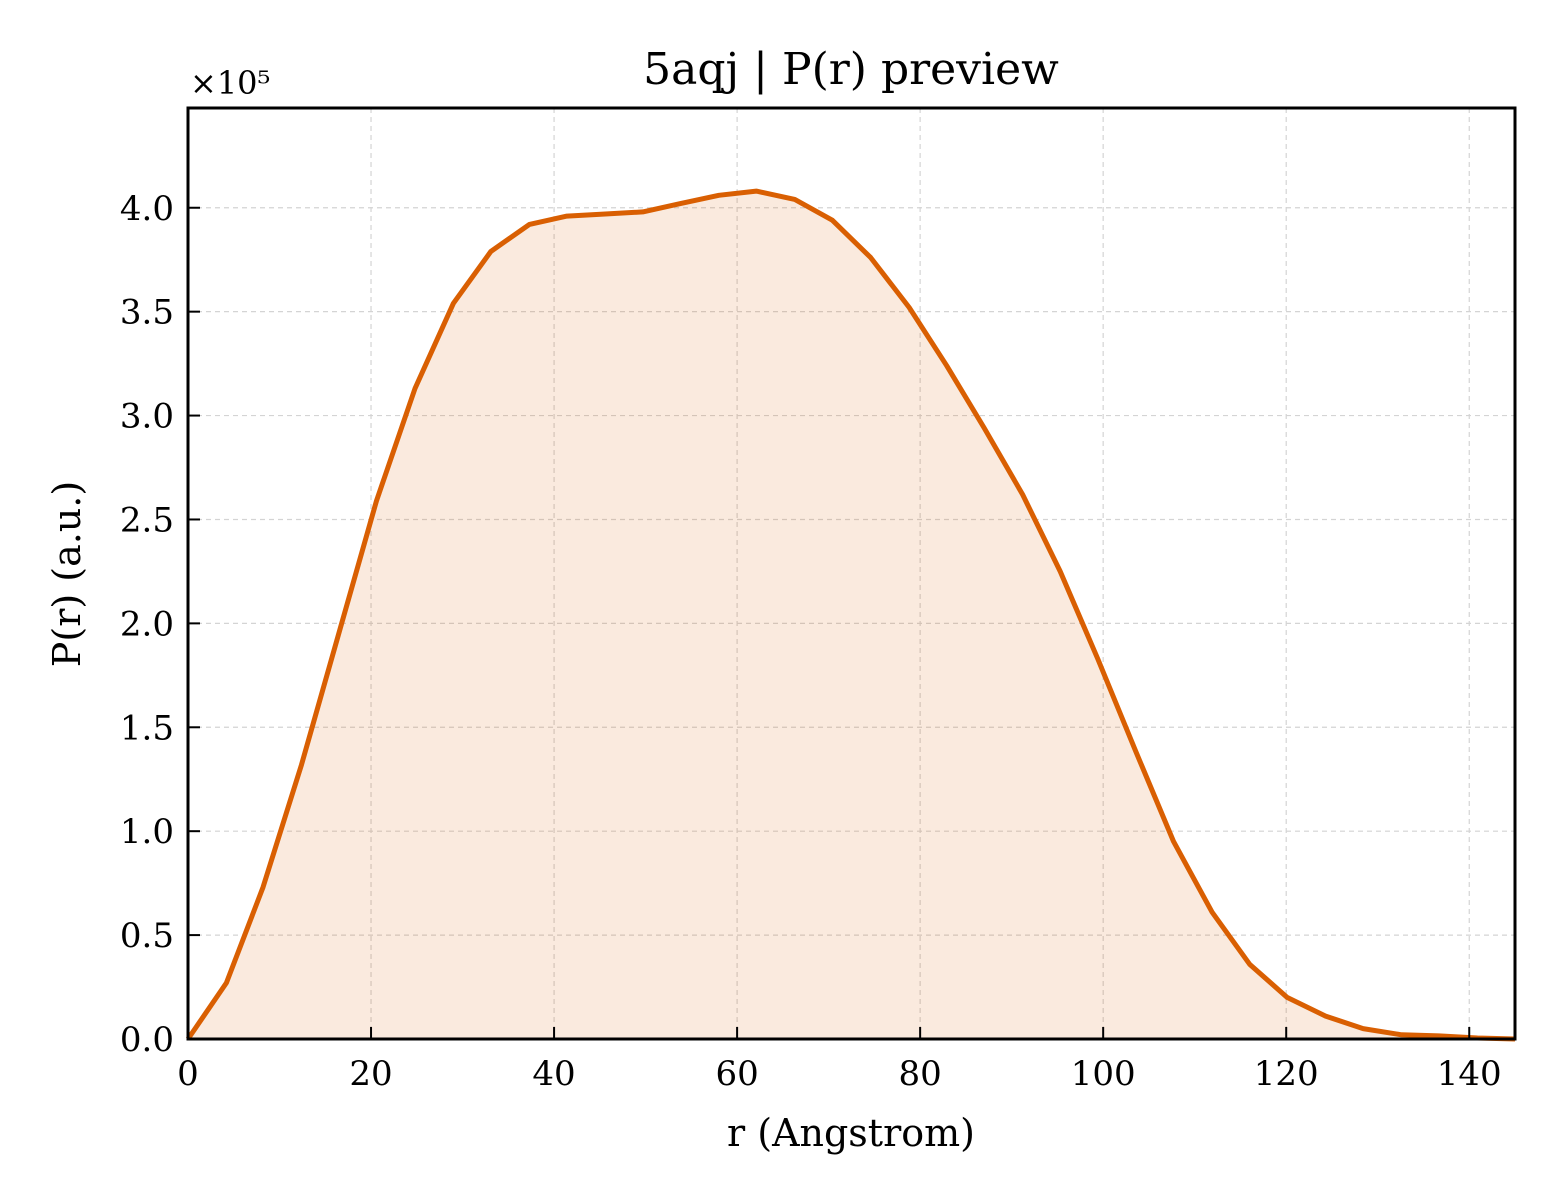 This screenshot has width=1560, height=1200. What do you see at coordinates (147, 624) in the screenshot?
I see `y-tick-label: 2.0` at bounding box center [147, 624].